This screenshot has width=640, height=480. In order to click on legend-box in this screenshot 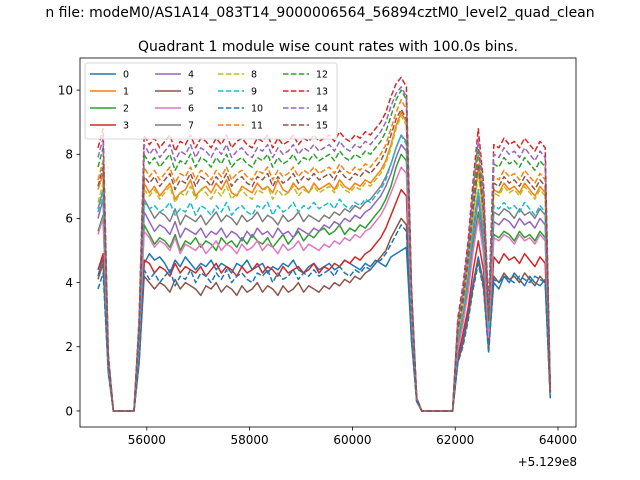, I will do `click(211, 101)`.